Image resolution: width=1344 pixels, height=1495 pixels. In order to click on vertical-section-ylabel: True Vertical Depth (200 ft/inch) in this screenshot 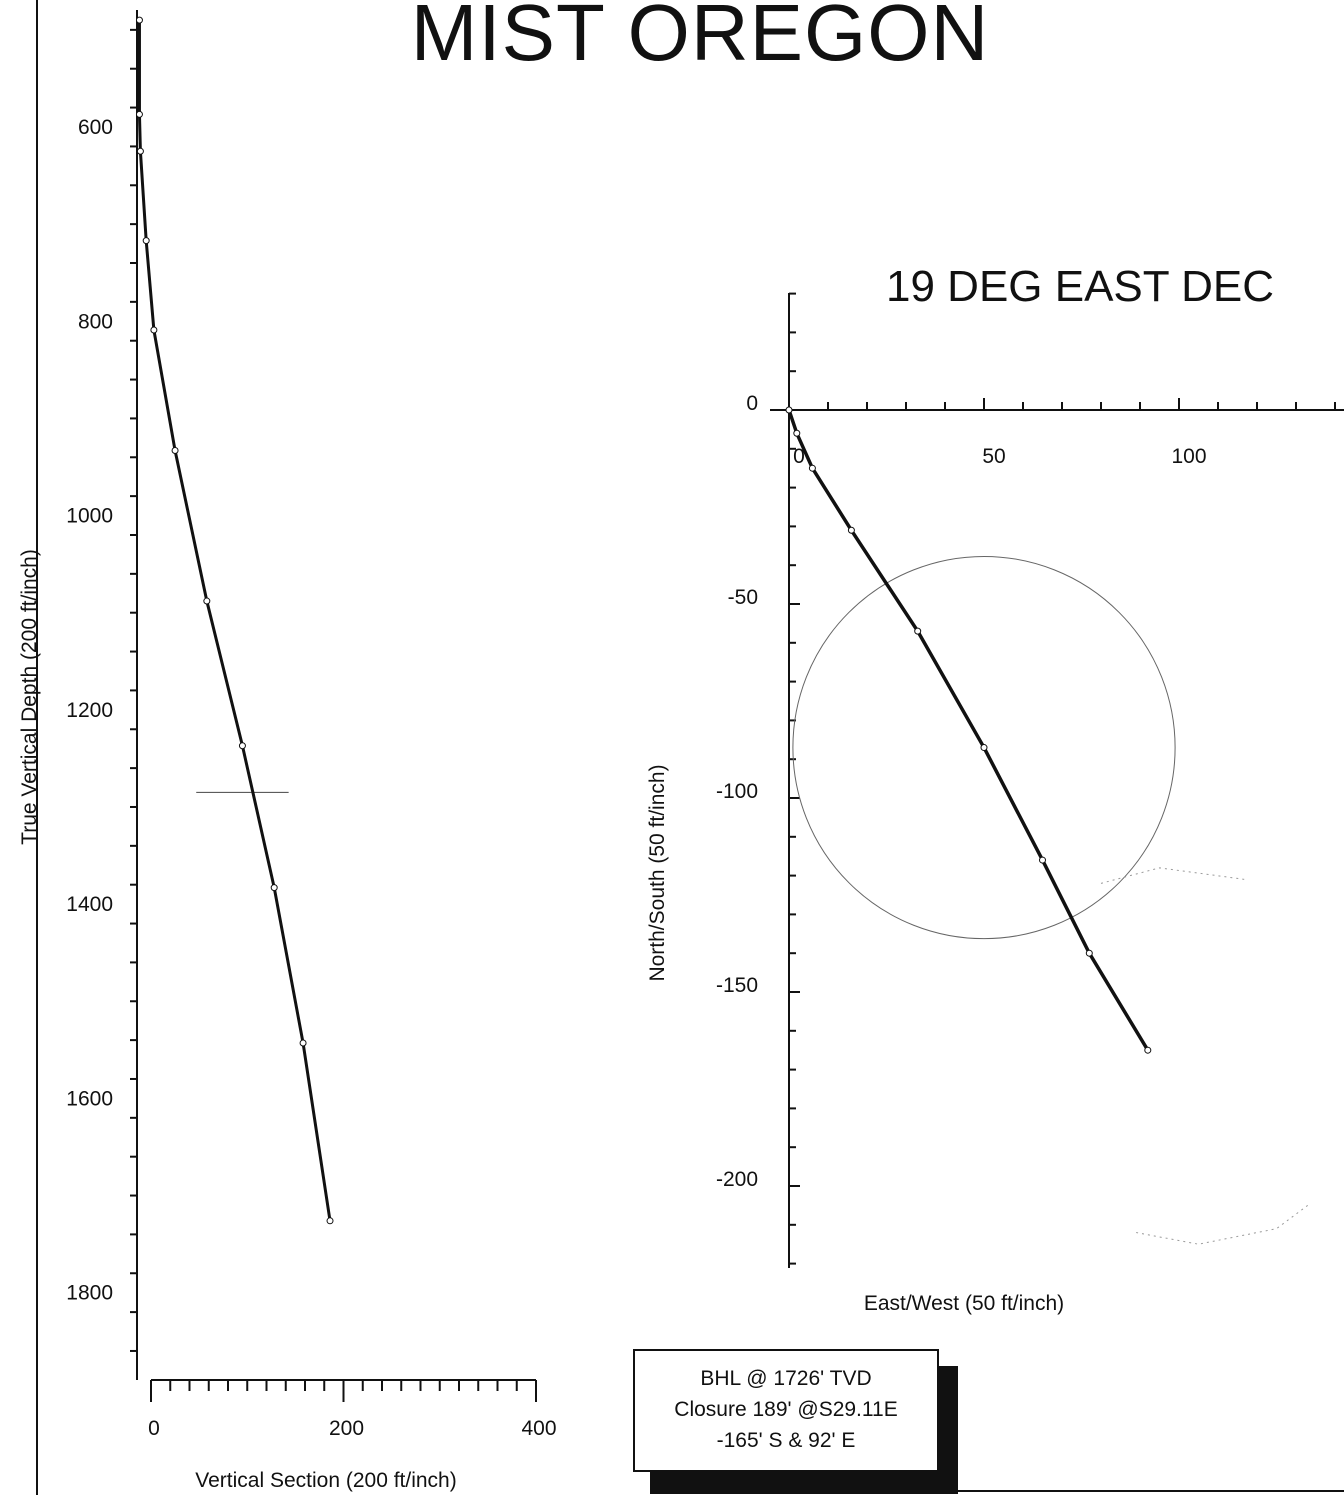, I will do `click(29, 697)`.